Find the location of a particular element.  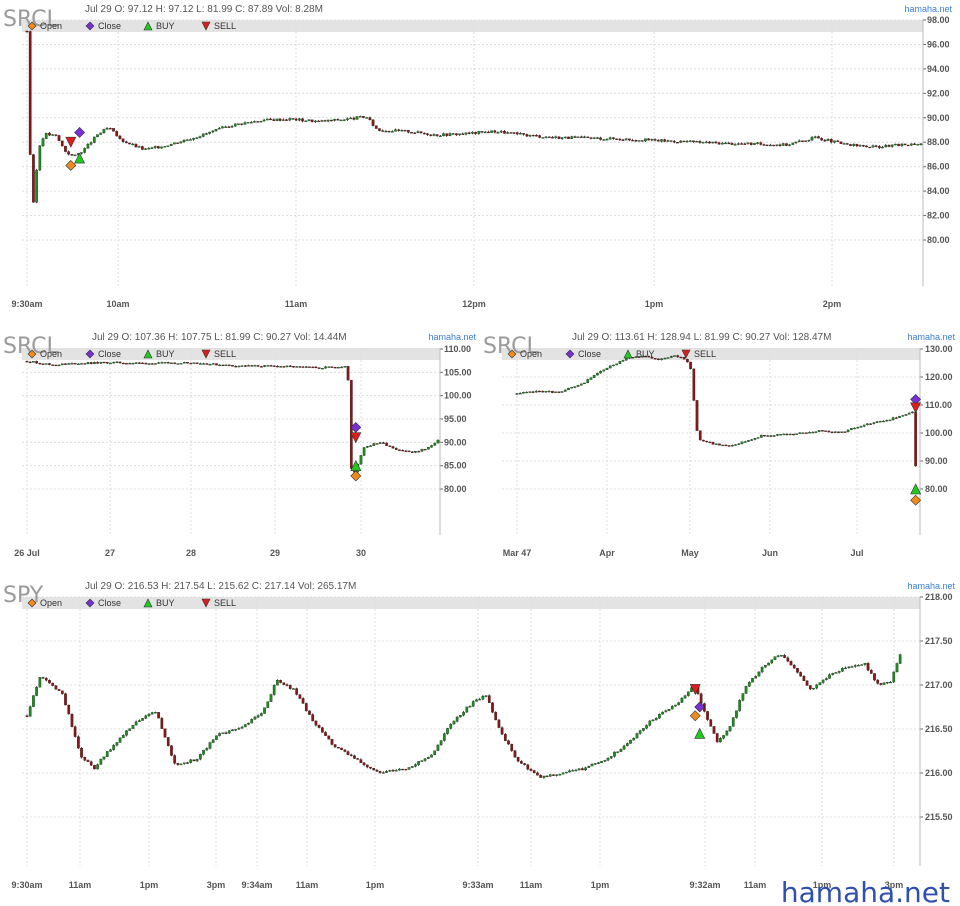

watermark: hamaha.net is located at coordinates (865, 891).